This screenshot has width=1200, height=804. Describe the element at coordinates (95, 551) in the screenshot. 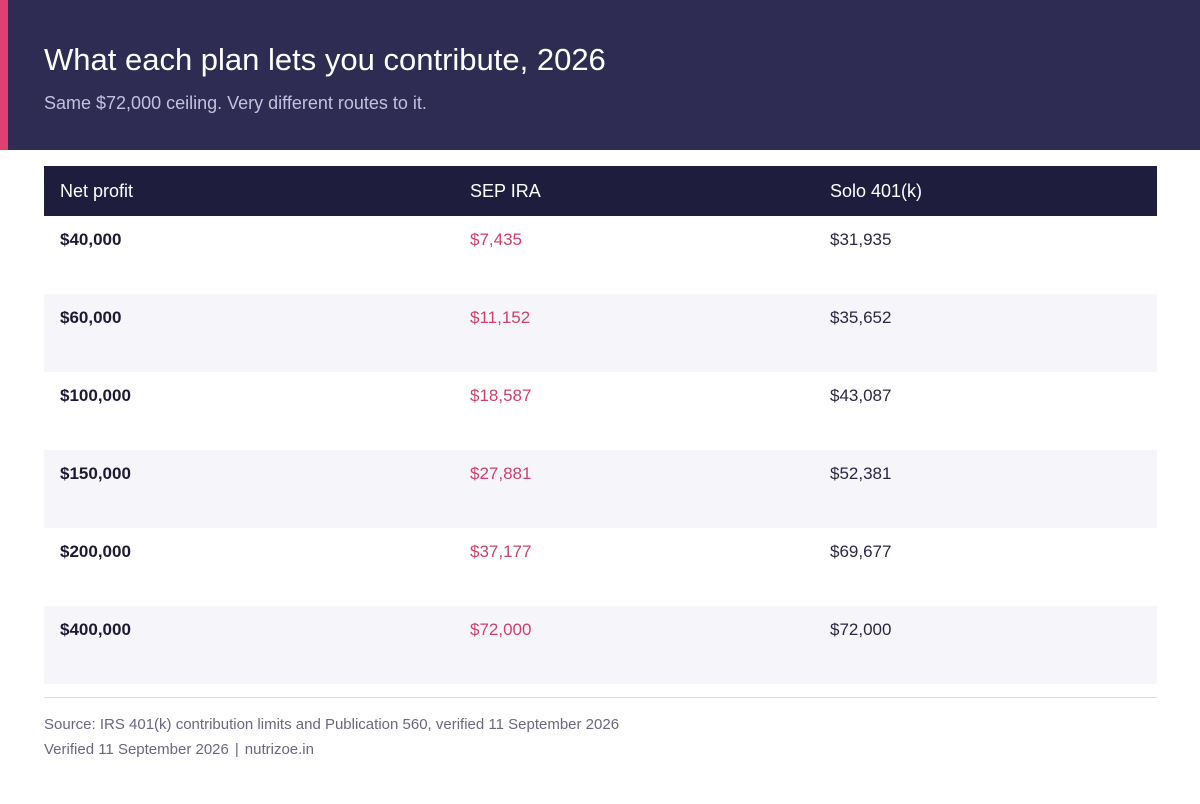

I see `net-profit-cell: $200,000` at that location.